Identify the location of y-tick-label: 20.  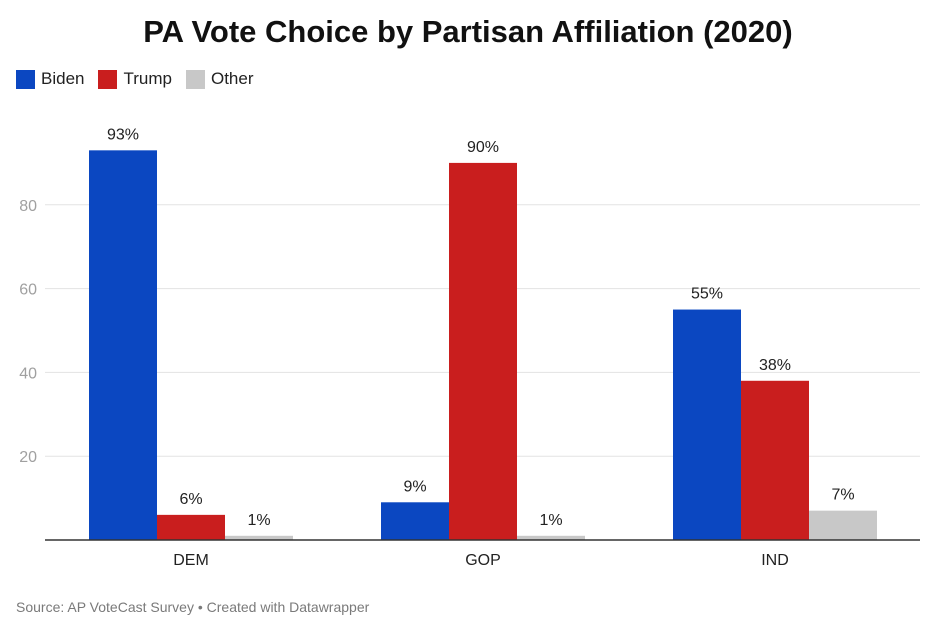
(28, 457).